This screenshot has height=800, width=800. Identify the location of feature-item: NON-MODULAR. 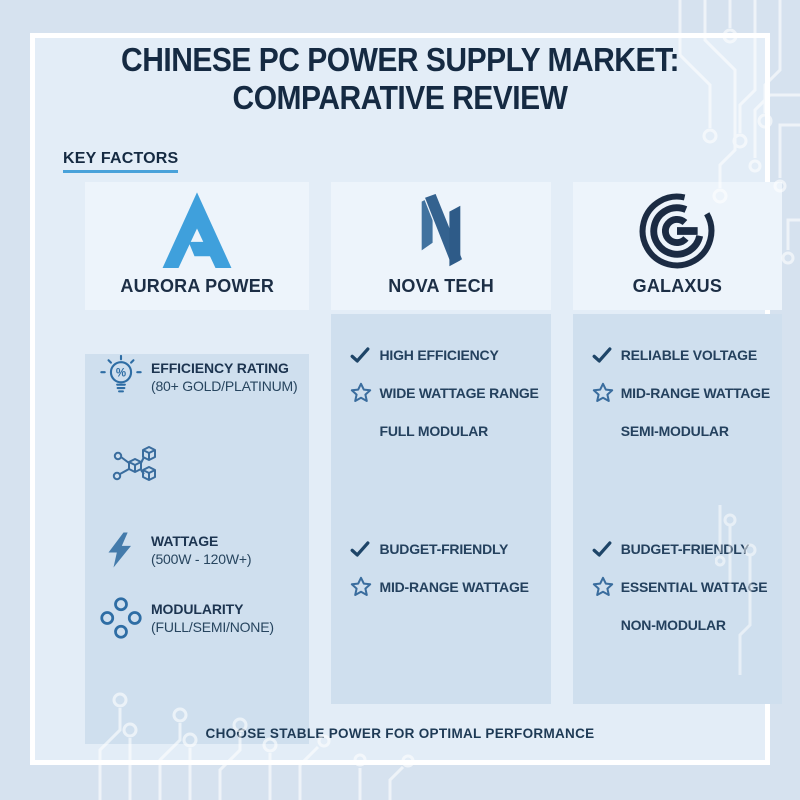
(680, 625).